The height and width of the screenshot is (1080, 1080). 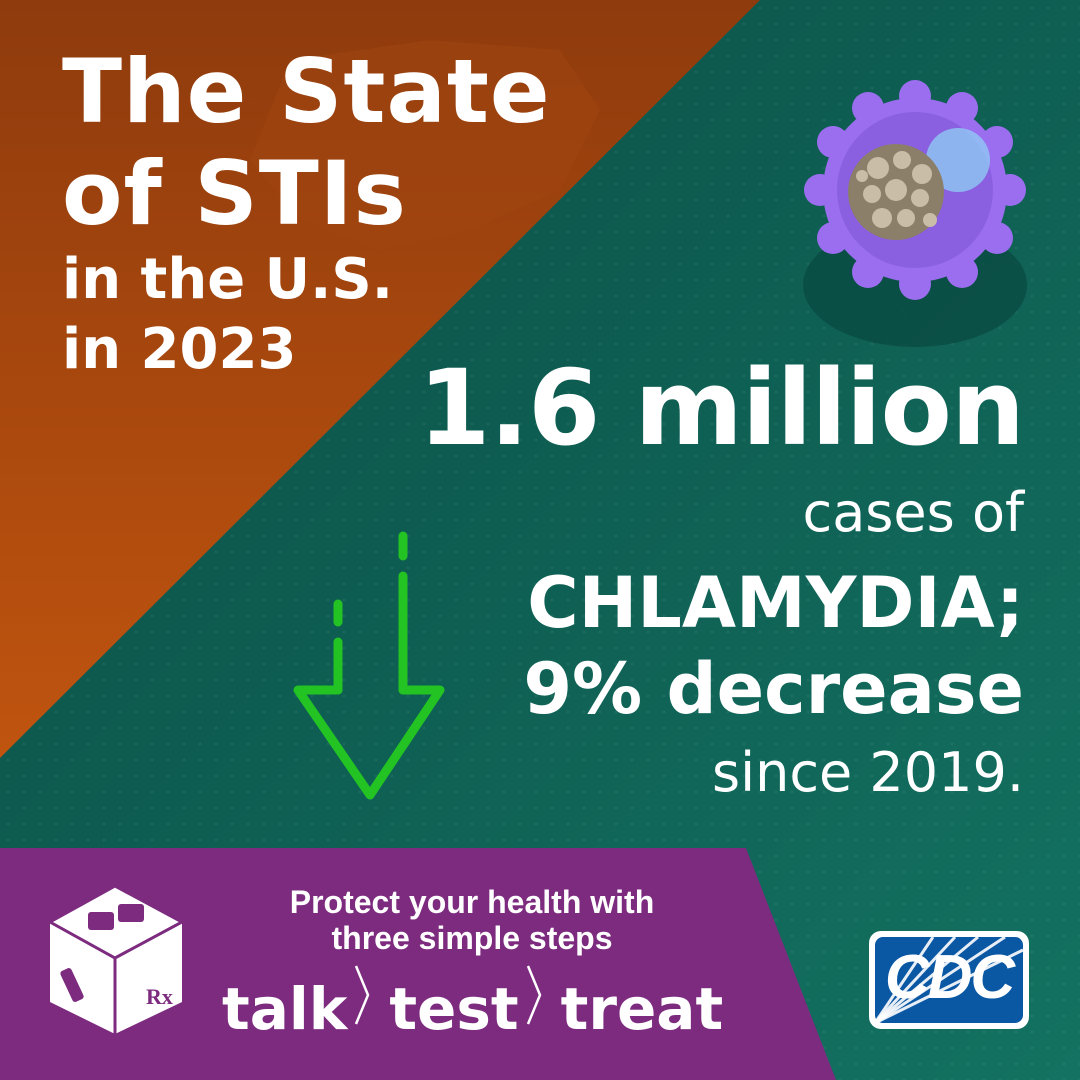 I want to click on svg-text: Rx, so click(x=159, y=996).